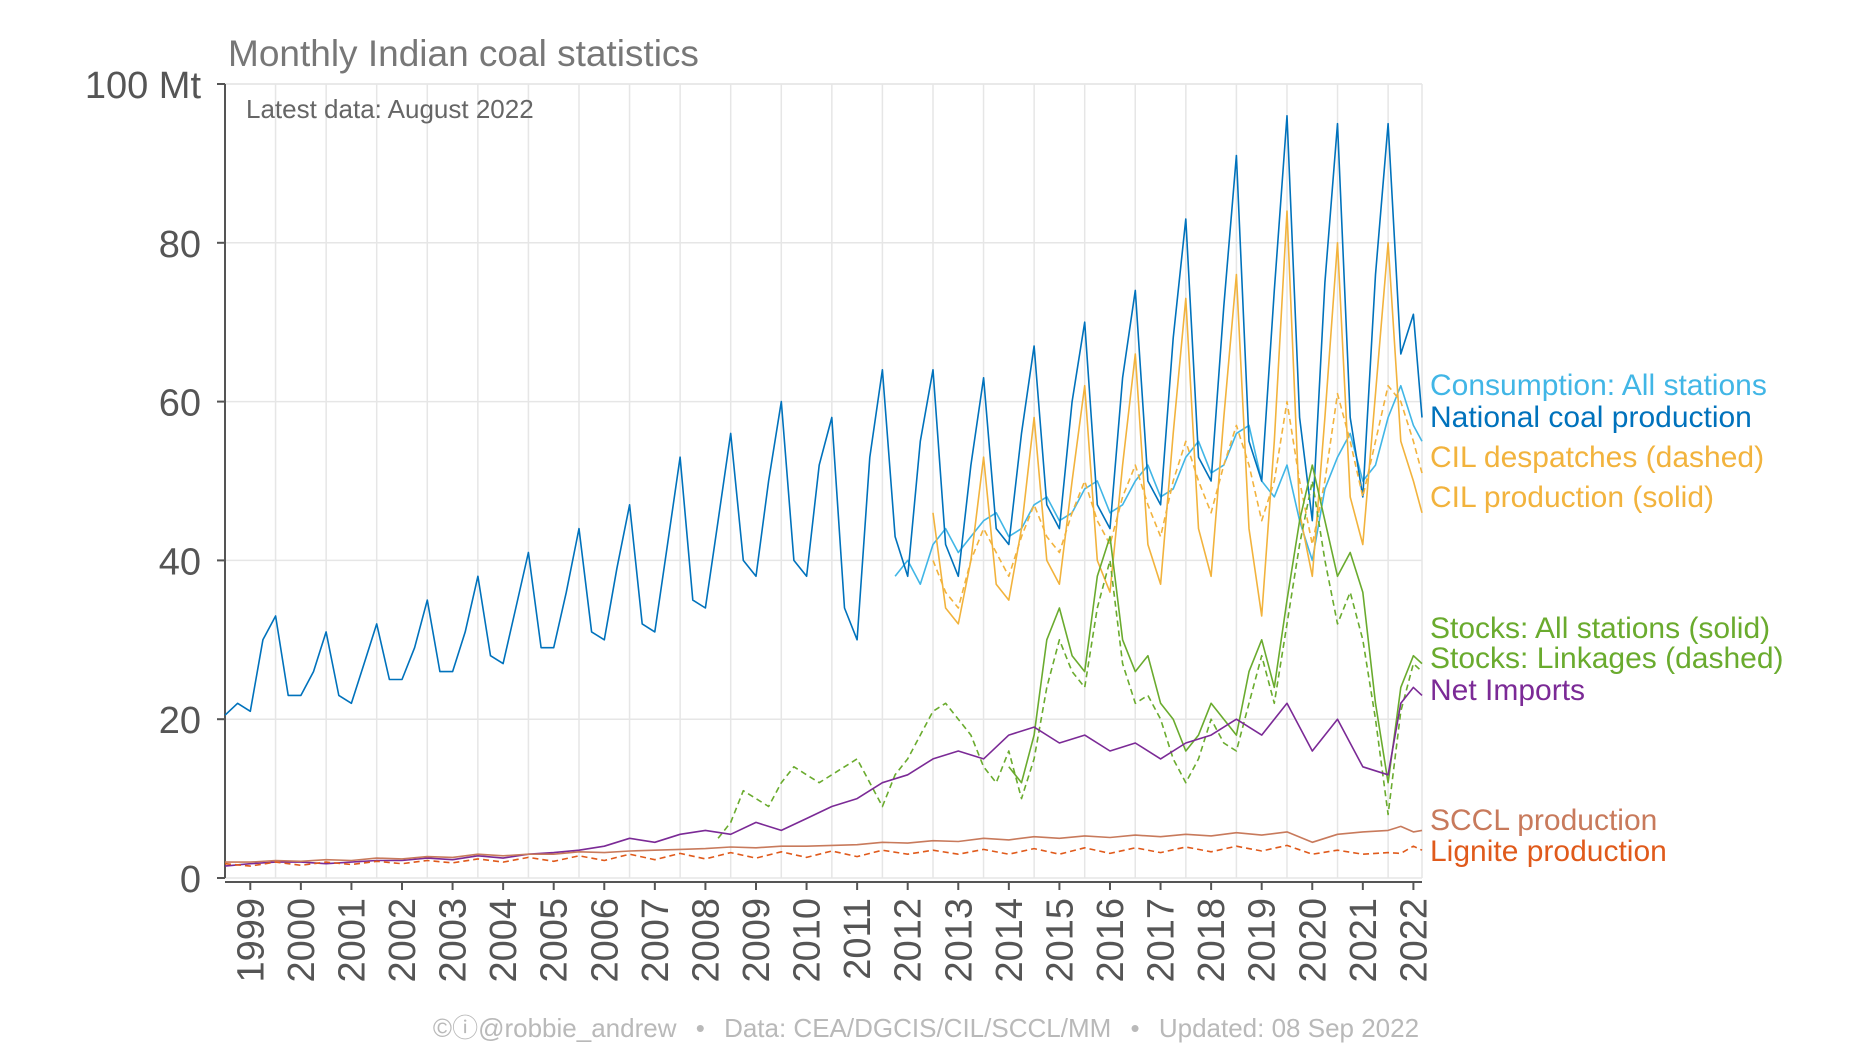 This screenshot has width=1852, height=1045. Describe the element at coordinates (504, 940) in the screenshot. I see `x-tick-label: 2004` at that location.